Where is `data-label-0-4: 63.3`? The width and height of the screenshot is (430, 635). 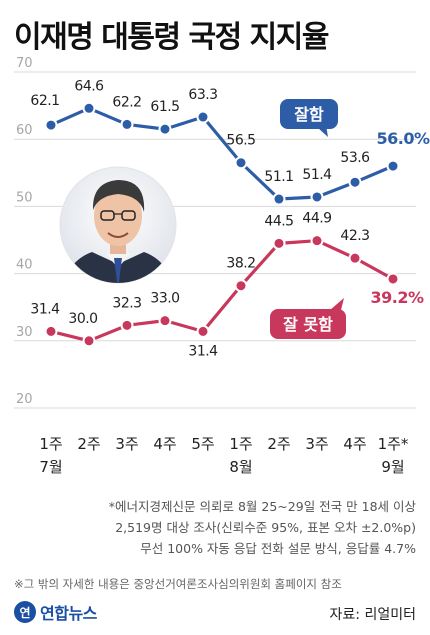
data-label-0-4: 63.3 is located at coordinates (202, 95).